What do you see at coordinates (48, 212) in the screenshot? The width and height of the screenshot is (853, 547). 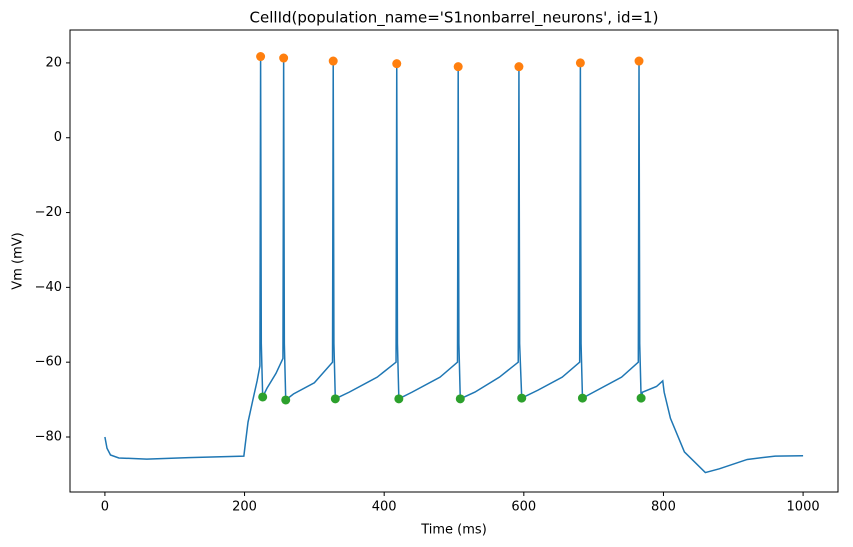 I see `y-tick-label: −20` at bounding box center [48, 212].